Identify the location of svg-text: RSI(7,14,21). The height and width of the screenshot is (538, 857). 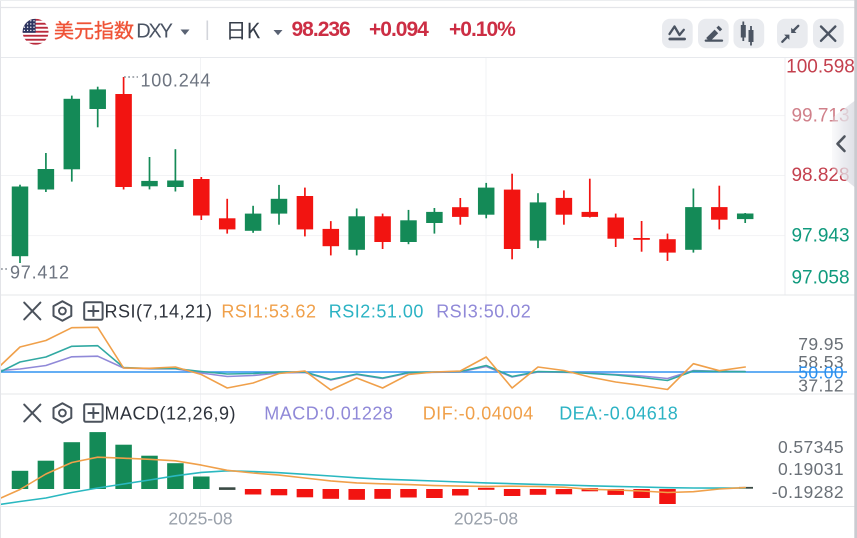
(159, 312).